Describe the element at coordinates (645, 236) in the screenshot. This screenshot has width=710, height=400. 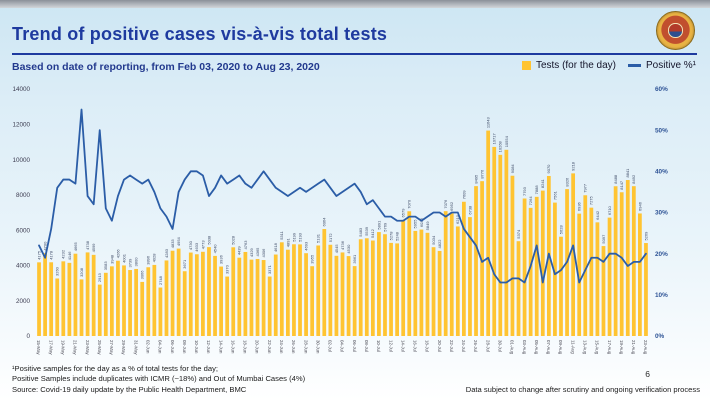
I see `svg-text: 5269` at that location.